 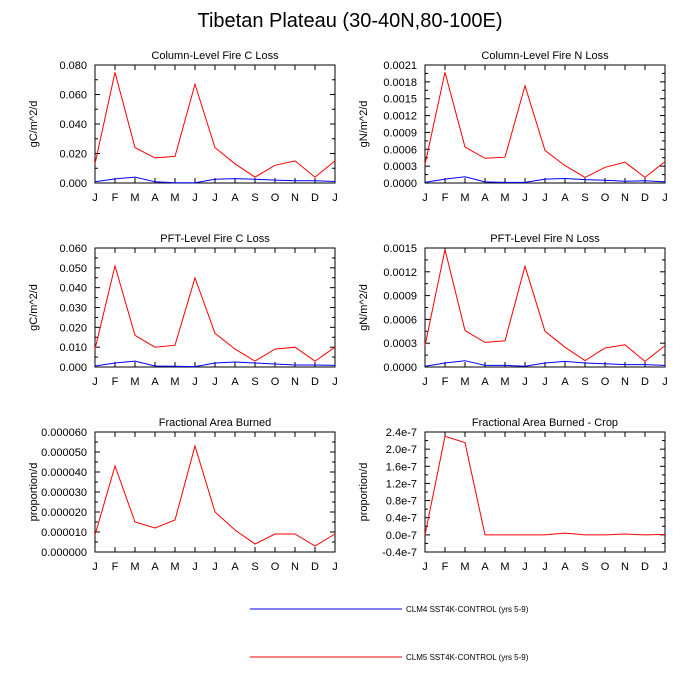 I want to click on y-axis-label: gC/m^2/d, so click(x=34, y=307).